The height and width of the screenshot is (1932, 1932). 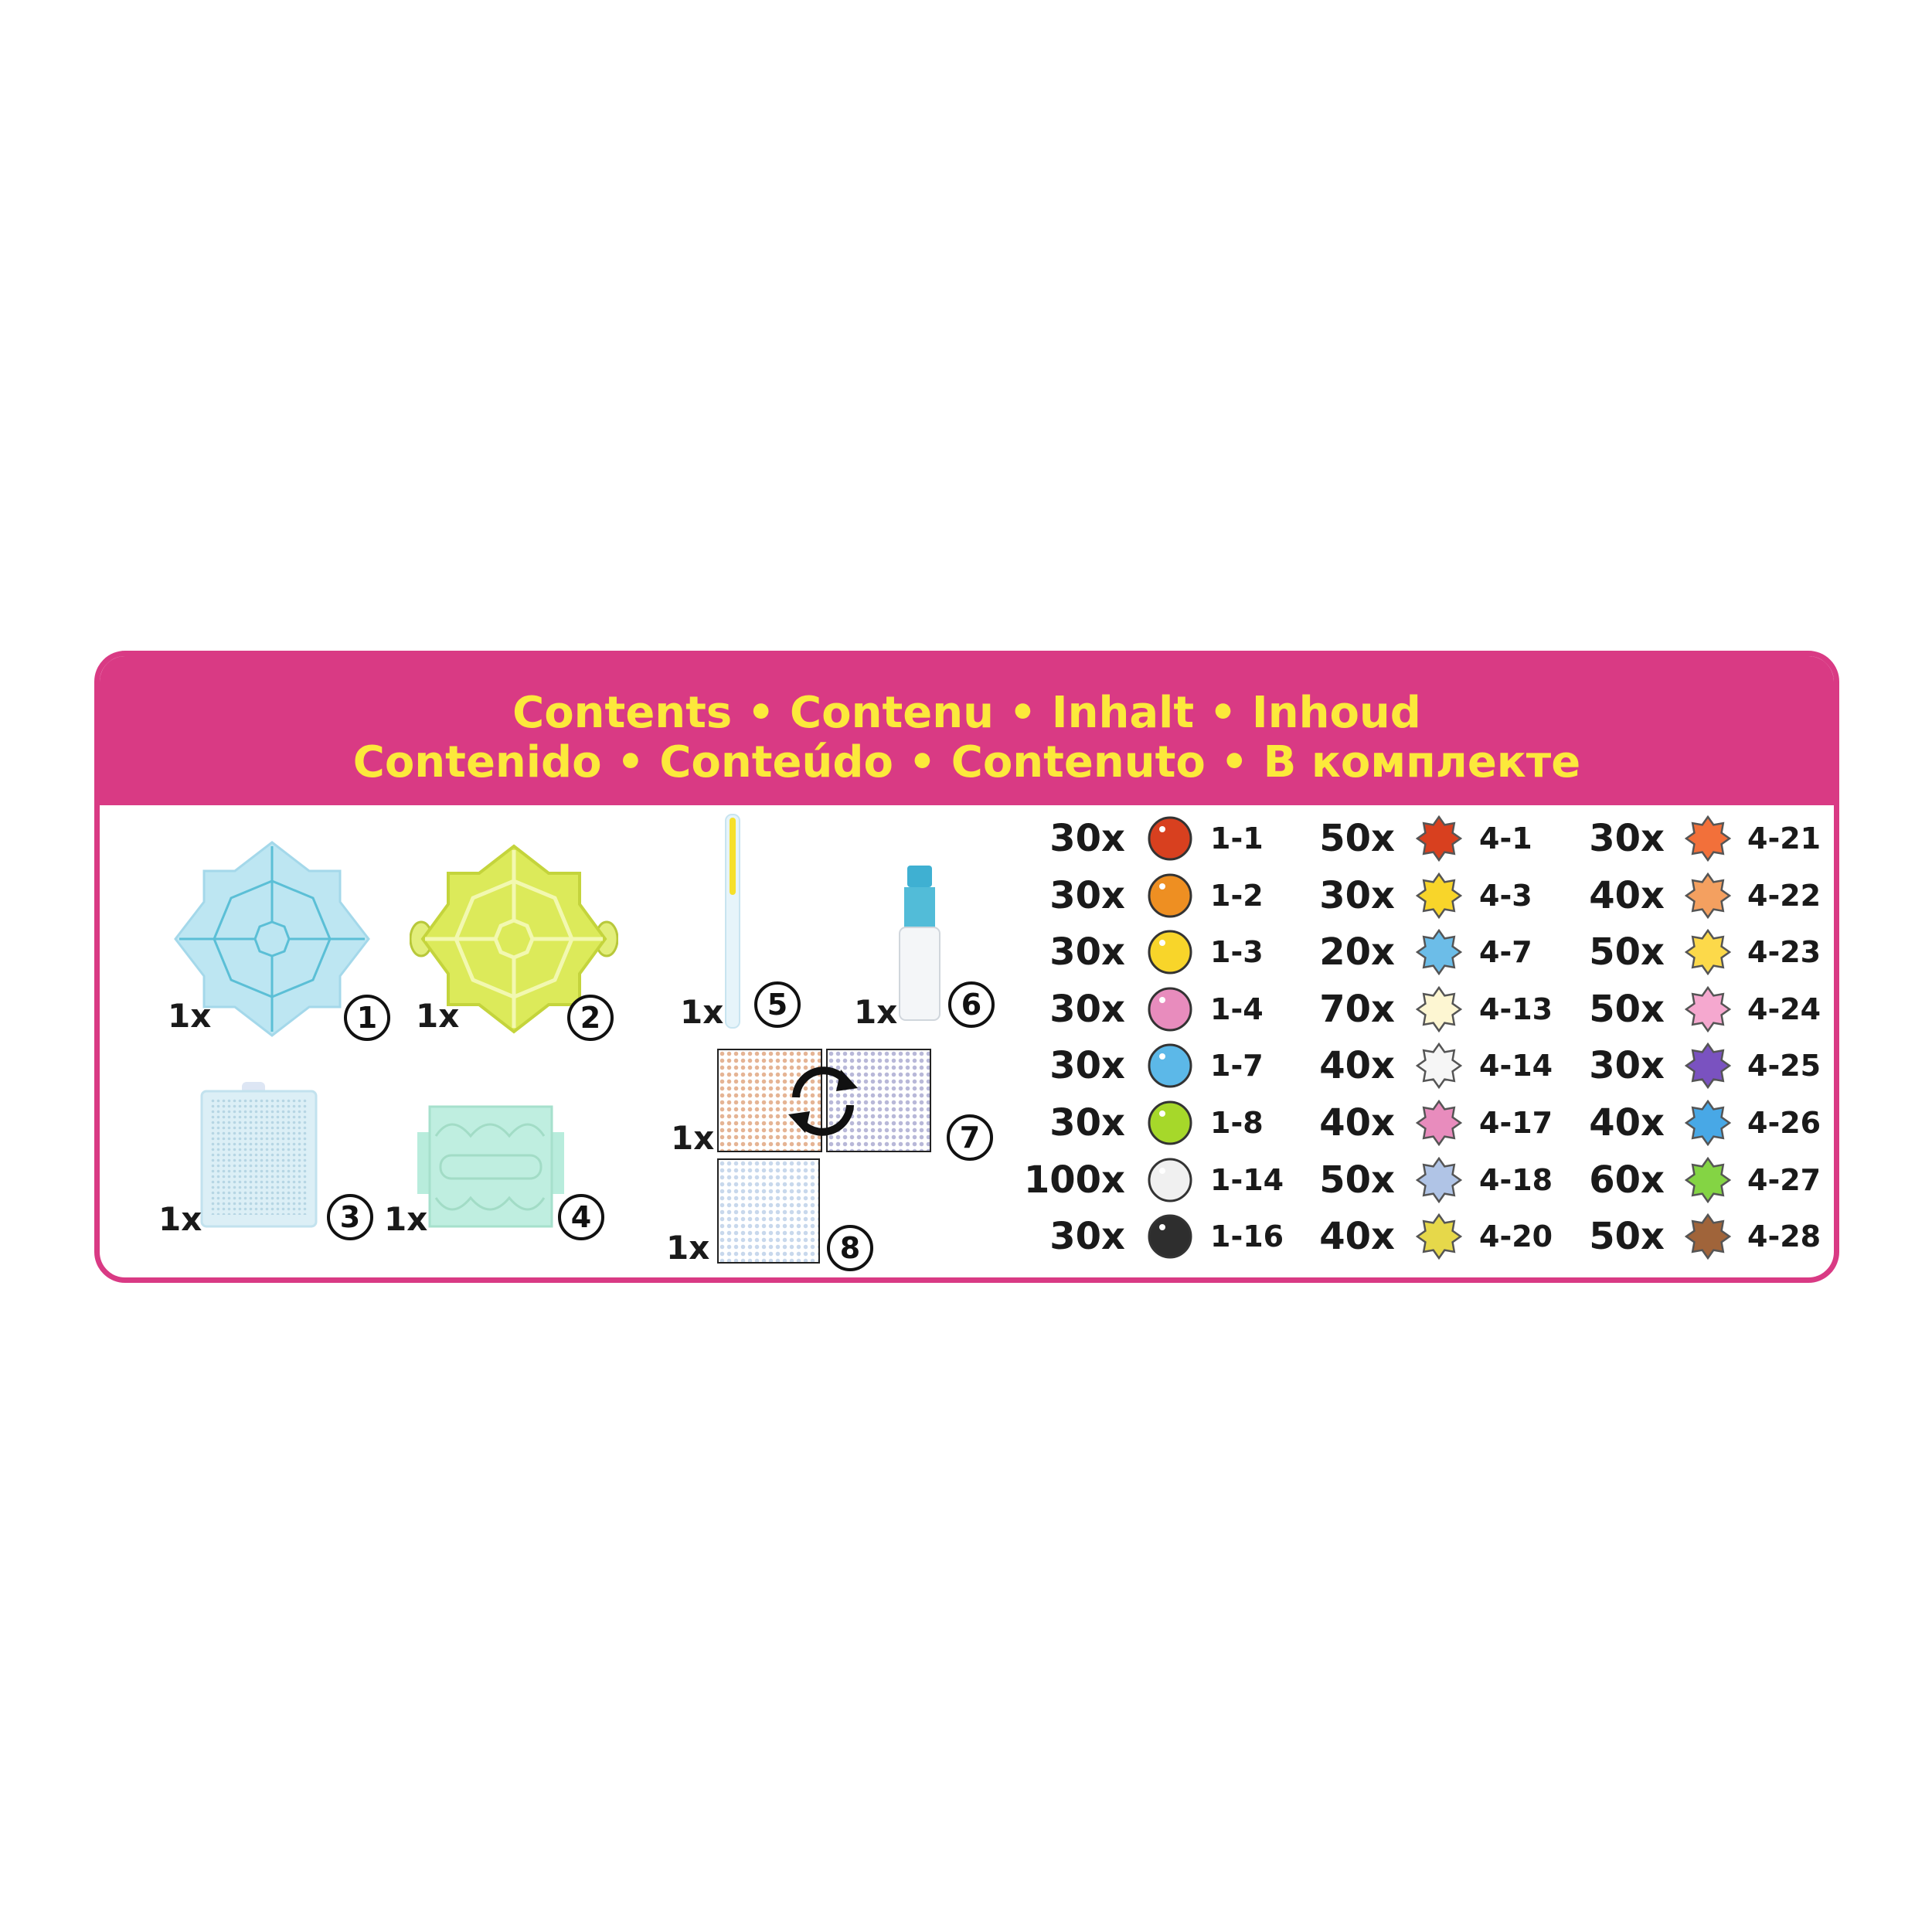 I want to click on bead-code: 1-8, so click(x=1237, y=1123).